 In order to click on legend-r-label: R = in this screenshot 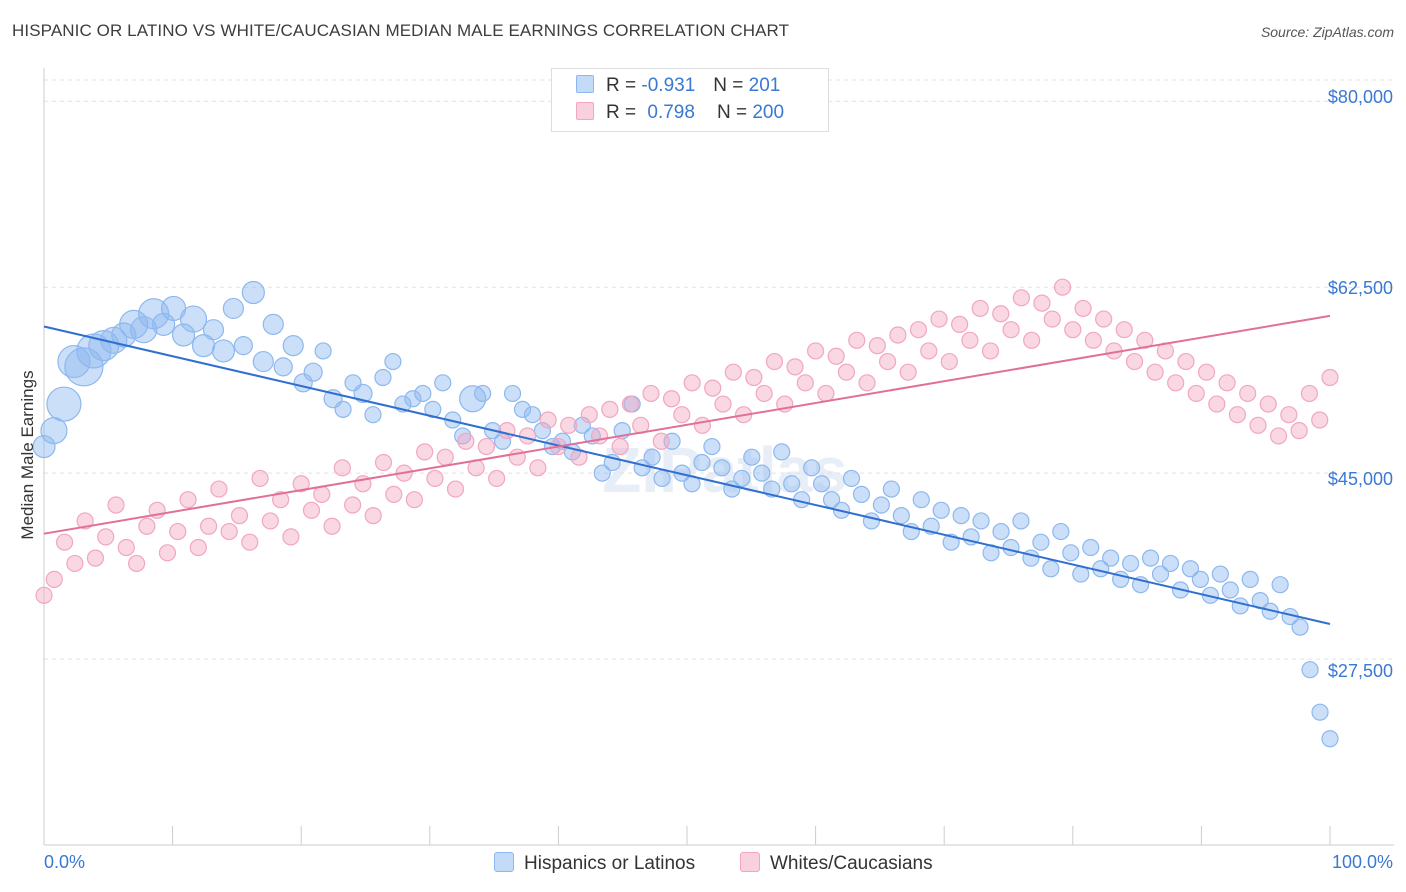, I will do `click(621, 112)`.